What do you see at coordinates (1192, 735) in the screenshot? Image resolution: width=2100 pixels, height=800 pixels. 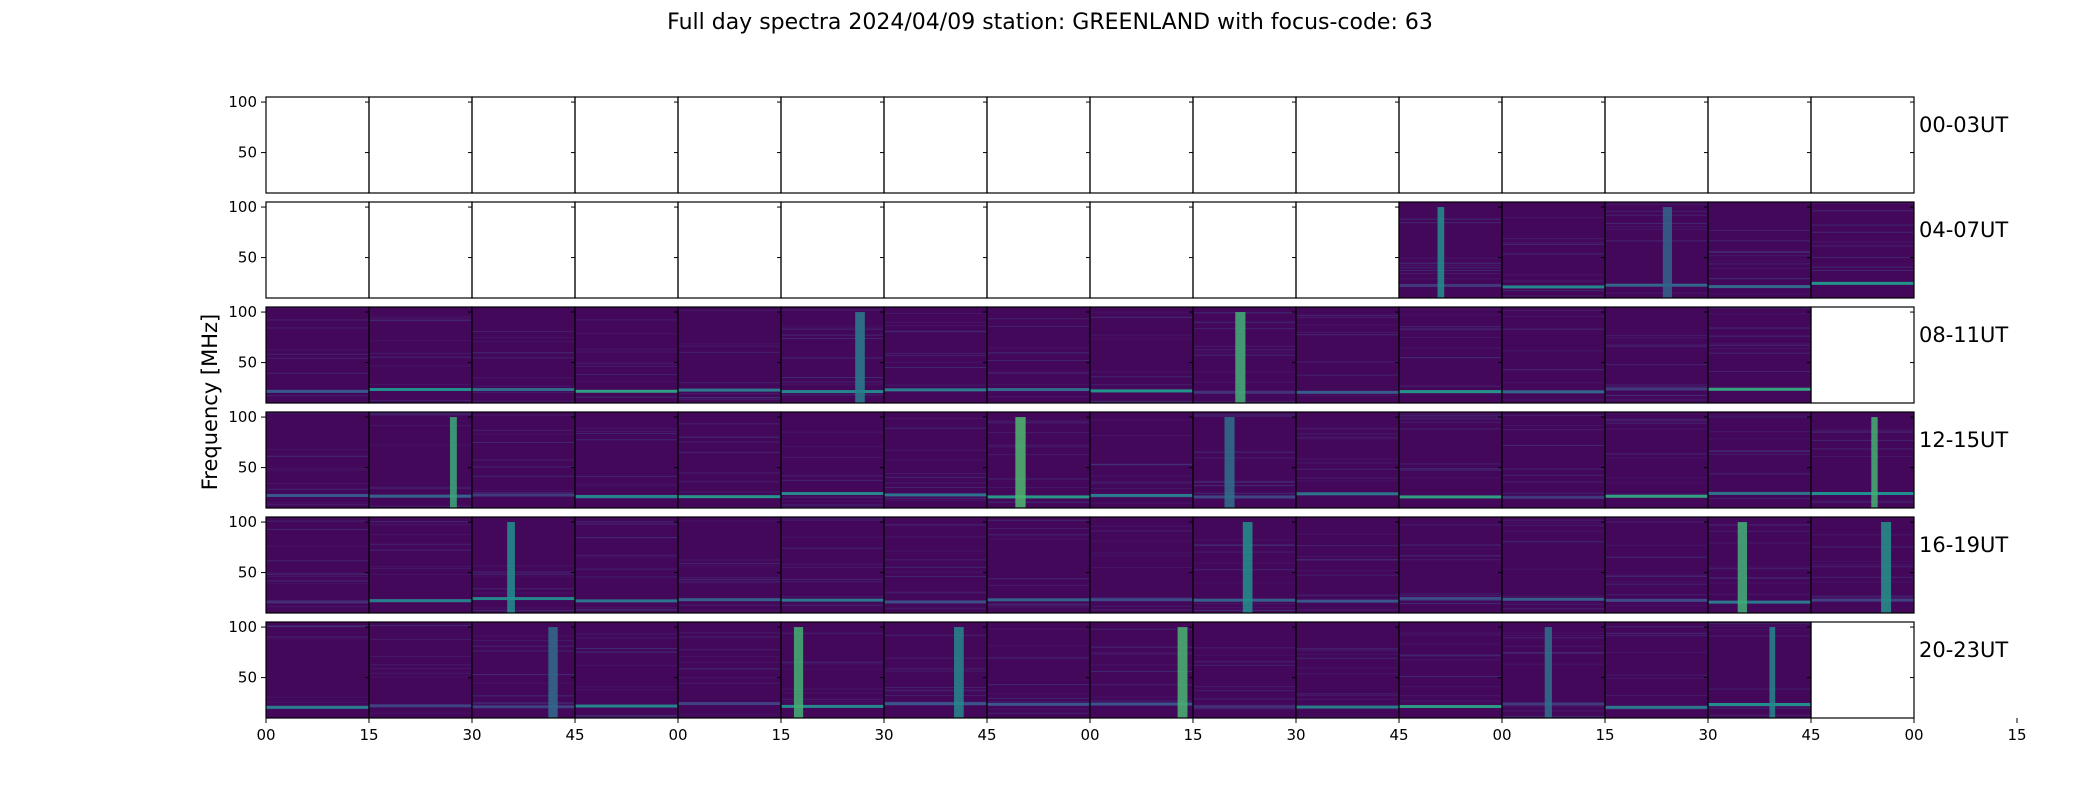 I see `x-tick-label: 15` at bounding box center [1192, 735].